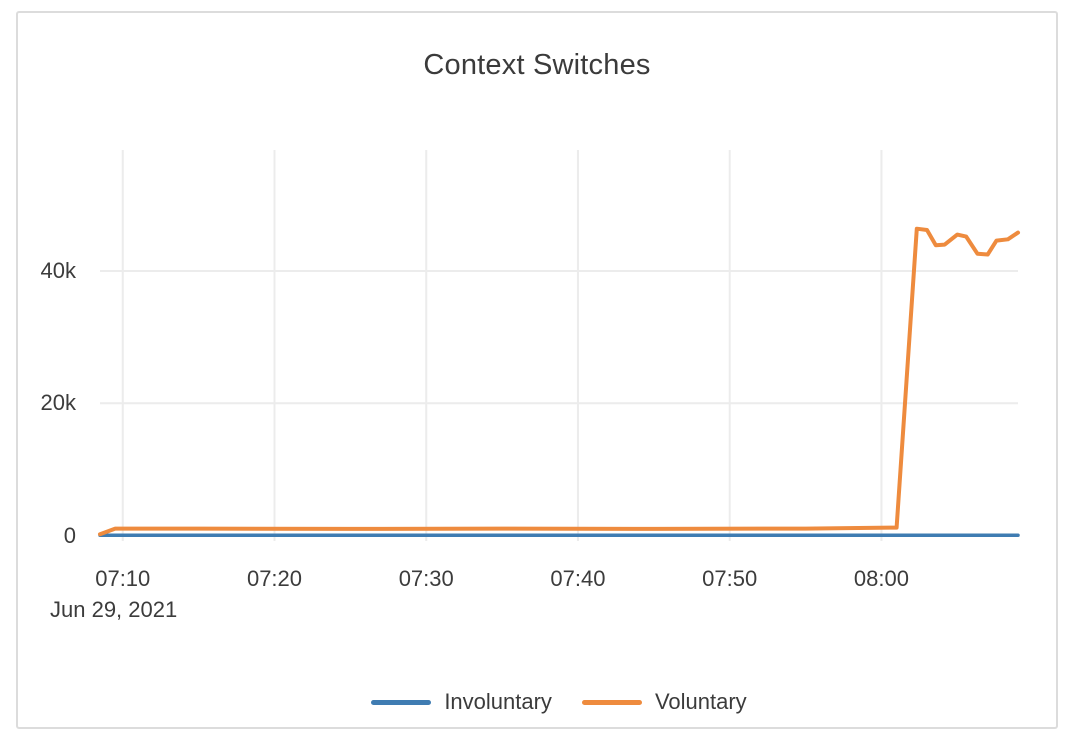 The image size is (1070, 740). What do you see at coordinates (58, 270) in the screenshot?
I see `y-tick-label-40k: 40k` at bounding box center [58, 270].